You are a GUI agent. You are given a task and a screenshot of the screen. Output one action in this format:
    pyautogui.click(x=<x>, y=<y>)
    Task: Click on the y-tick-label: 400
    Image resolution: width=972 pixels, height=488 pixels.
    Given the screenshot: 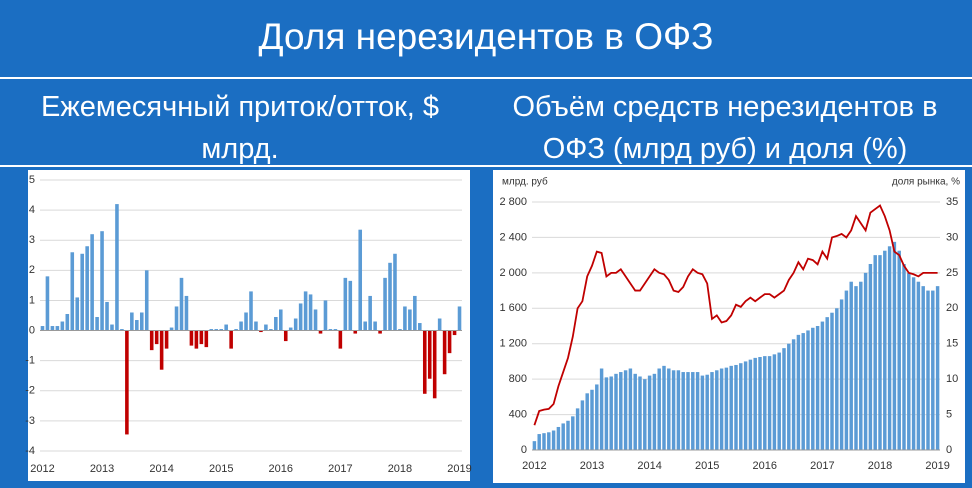 What is the action you would take?
    pyautogui.click(x=518, y=414)
    